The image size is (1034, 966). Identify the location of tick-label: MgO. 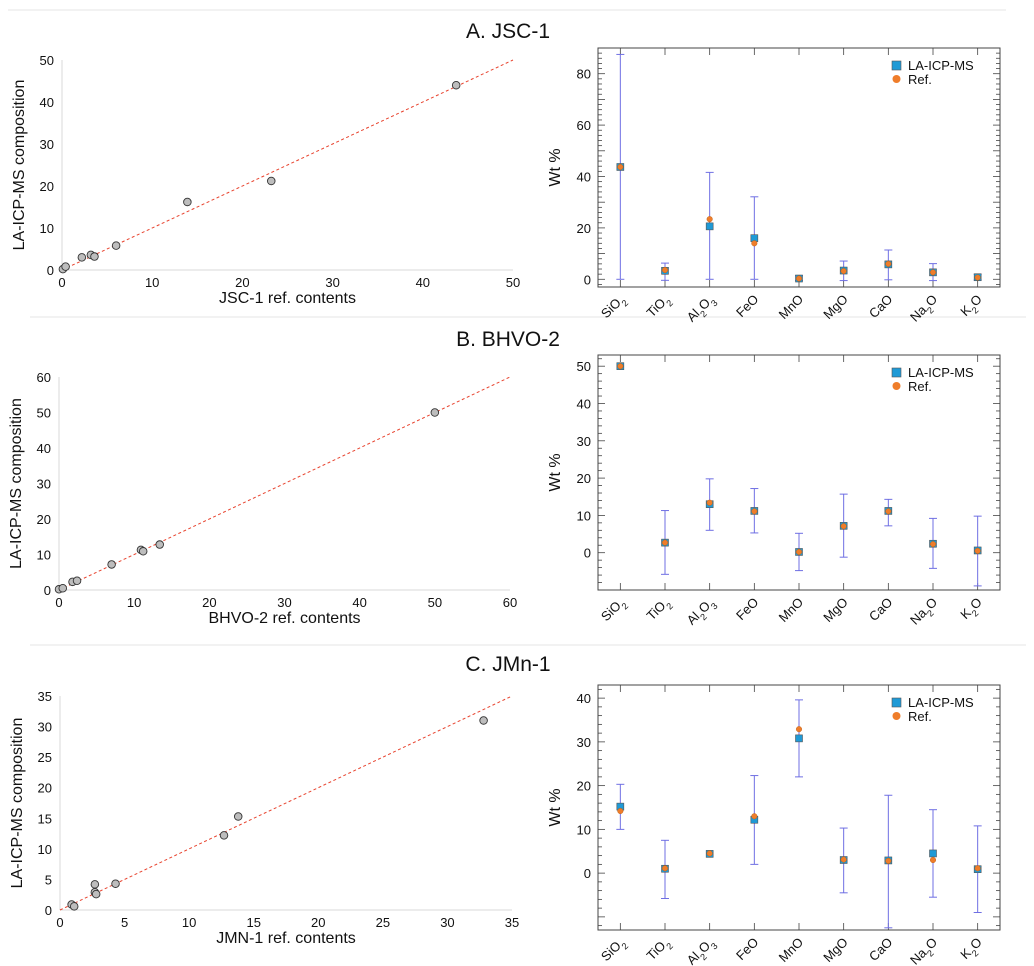
(835, 950).